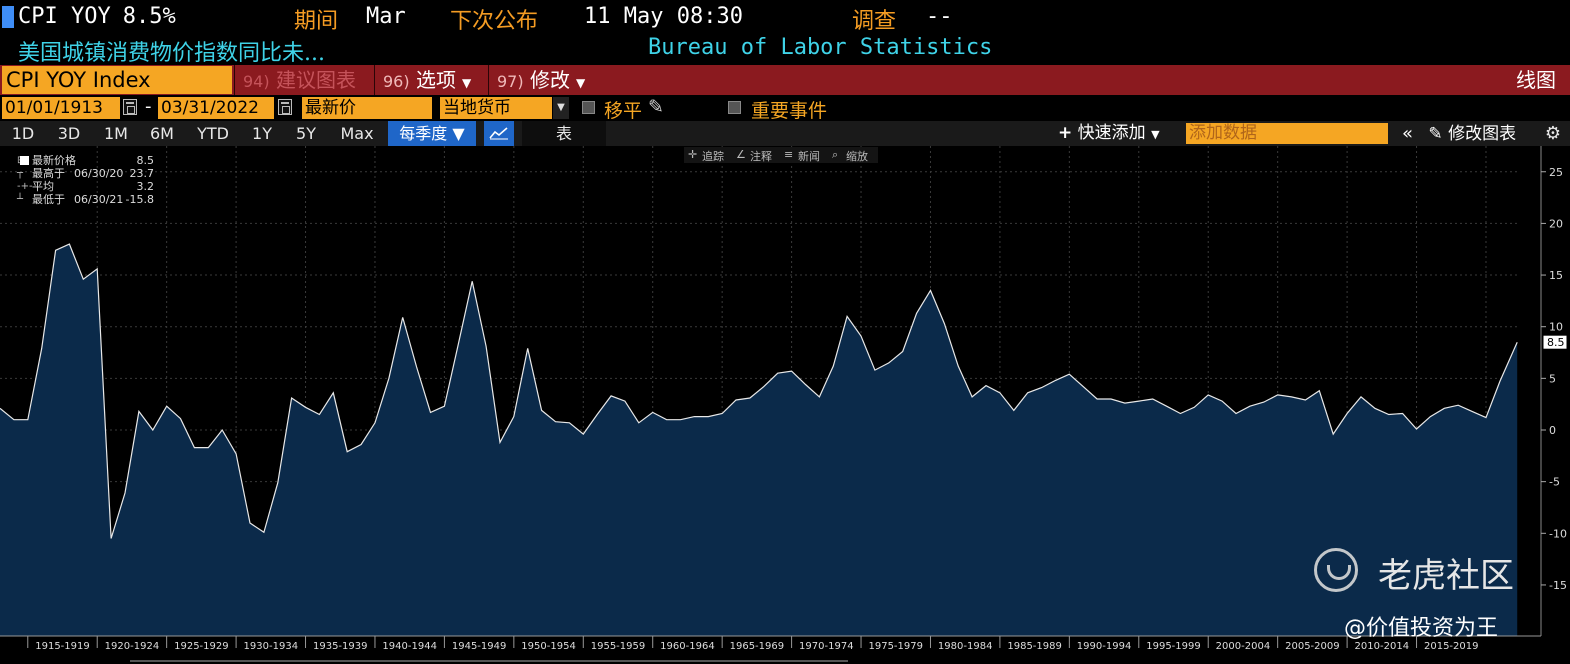 The width and height of the screenshot is (1570, 664). What do you see at coordinates (357, 133) in the screenshot?
I see `range-max-button: Max` at bounding box center [357, 133].